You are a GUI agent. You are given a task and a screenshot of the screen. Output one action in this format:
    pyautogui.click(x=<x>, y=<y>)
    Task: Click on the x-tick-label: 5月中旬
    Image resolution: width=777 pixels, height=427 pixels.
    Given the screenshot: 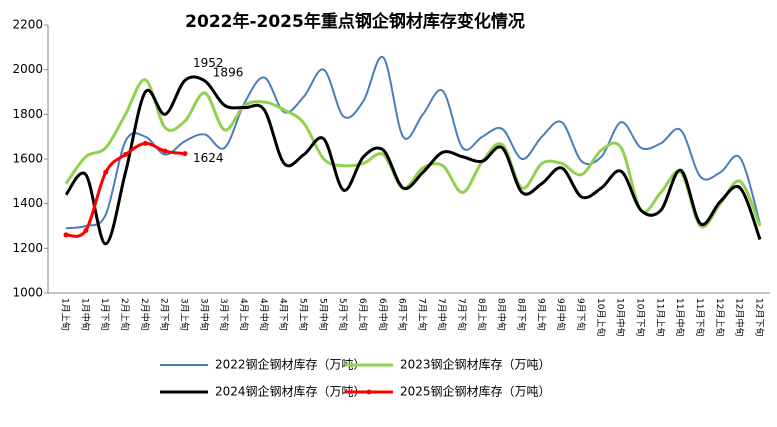 What is the action you would take?
    pyautogui.click(x=323, y=314)
    